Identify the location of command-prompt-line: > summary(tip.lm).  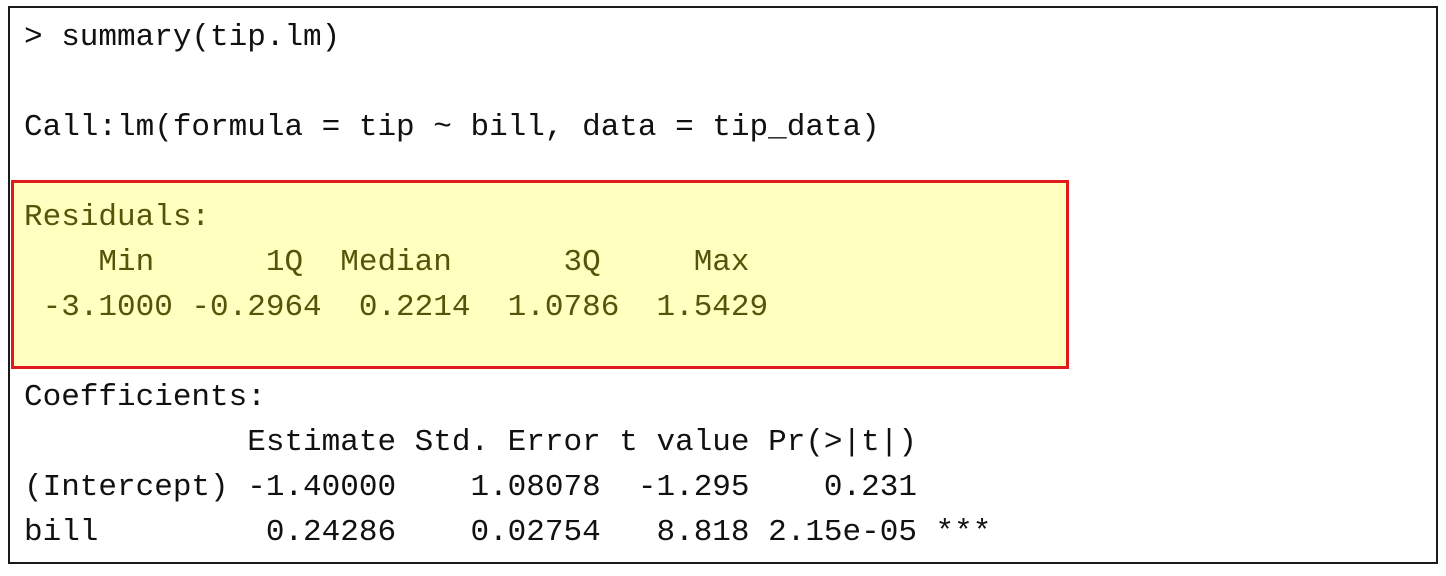
(182, 37).